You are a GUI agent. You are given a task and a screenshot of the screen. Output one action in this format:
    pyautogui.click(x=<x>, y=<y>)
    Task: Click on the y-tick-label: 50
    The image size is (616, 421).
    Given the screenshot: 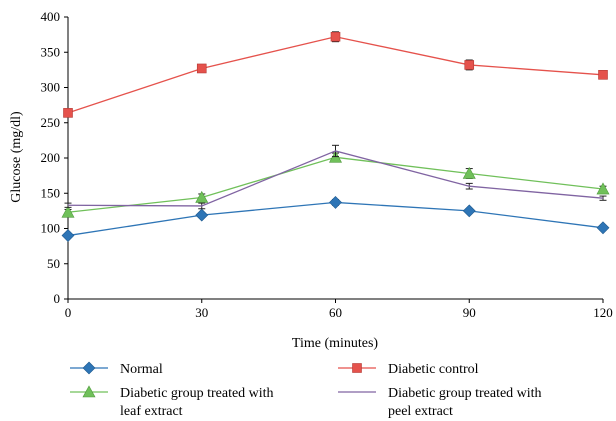 What is the action you would take?
    pyautogui.click(x=53, y=263)
    